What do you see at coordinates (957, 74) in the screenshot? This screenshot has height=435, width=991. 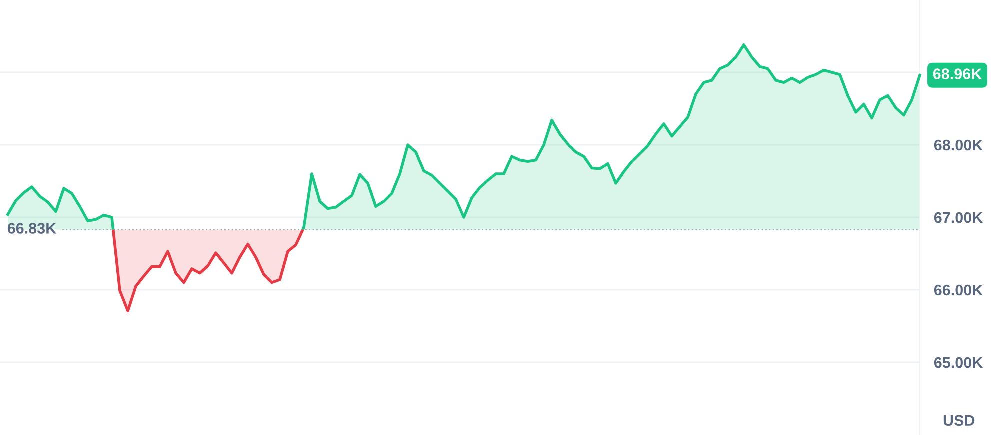 I see `text: 68.96K` at bounding box center [957, 74].